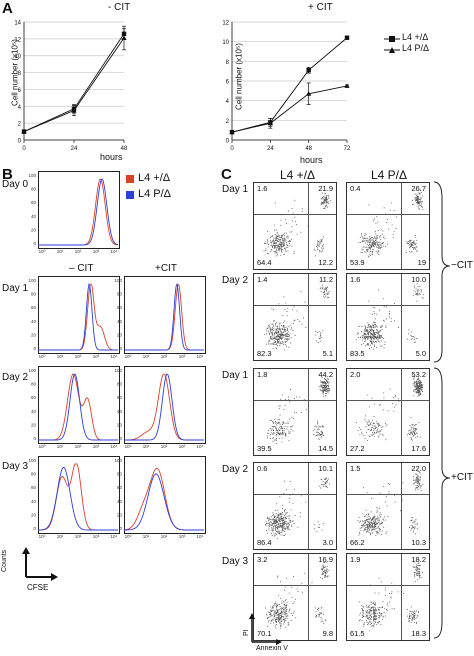 Image resolution: width=474 pixels, height=656 pixels. I want to click on quadrant-value-lr: 5.1, so click(327, 353).